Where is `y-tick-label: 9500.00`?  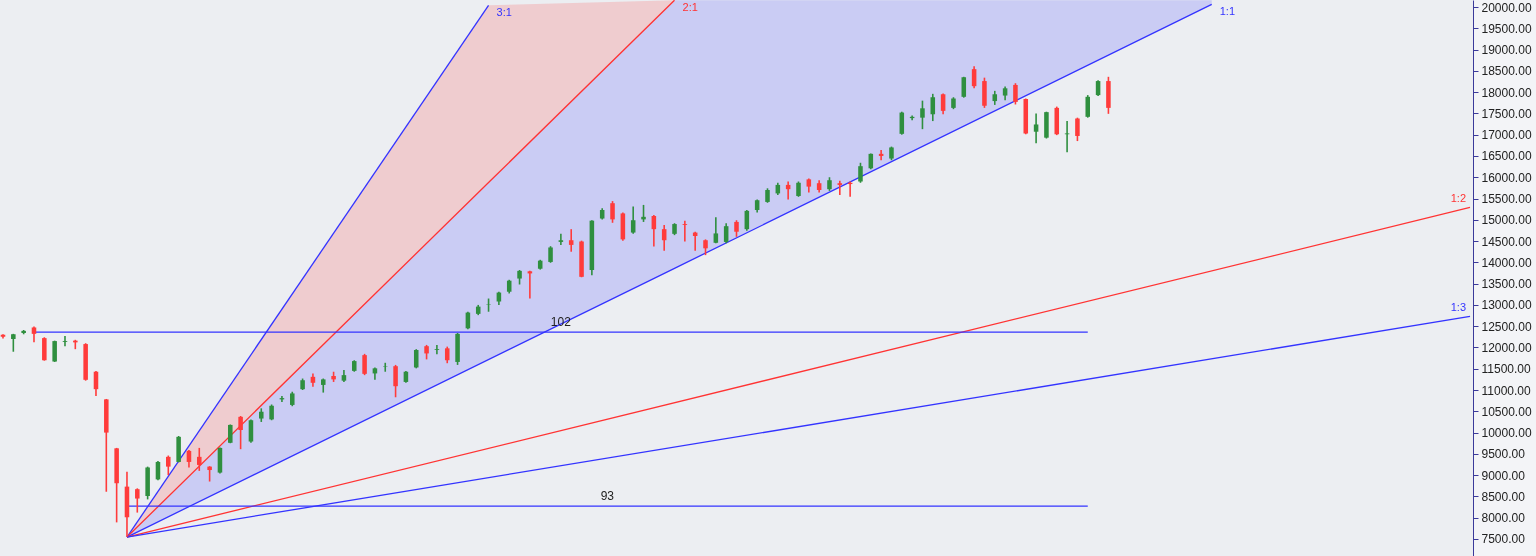
y-tick-label: 9500.00 is located at coordinates (1503, 454).